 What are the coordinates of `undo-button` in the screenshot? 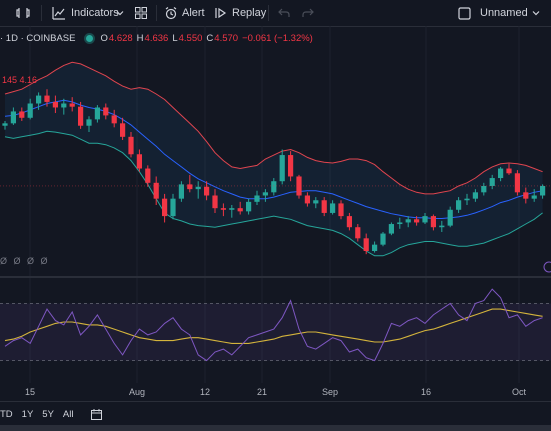 It's located at (284, 13).